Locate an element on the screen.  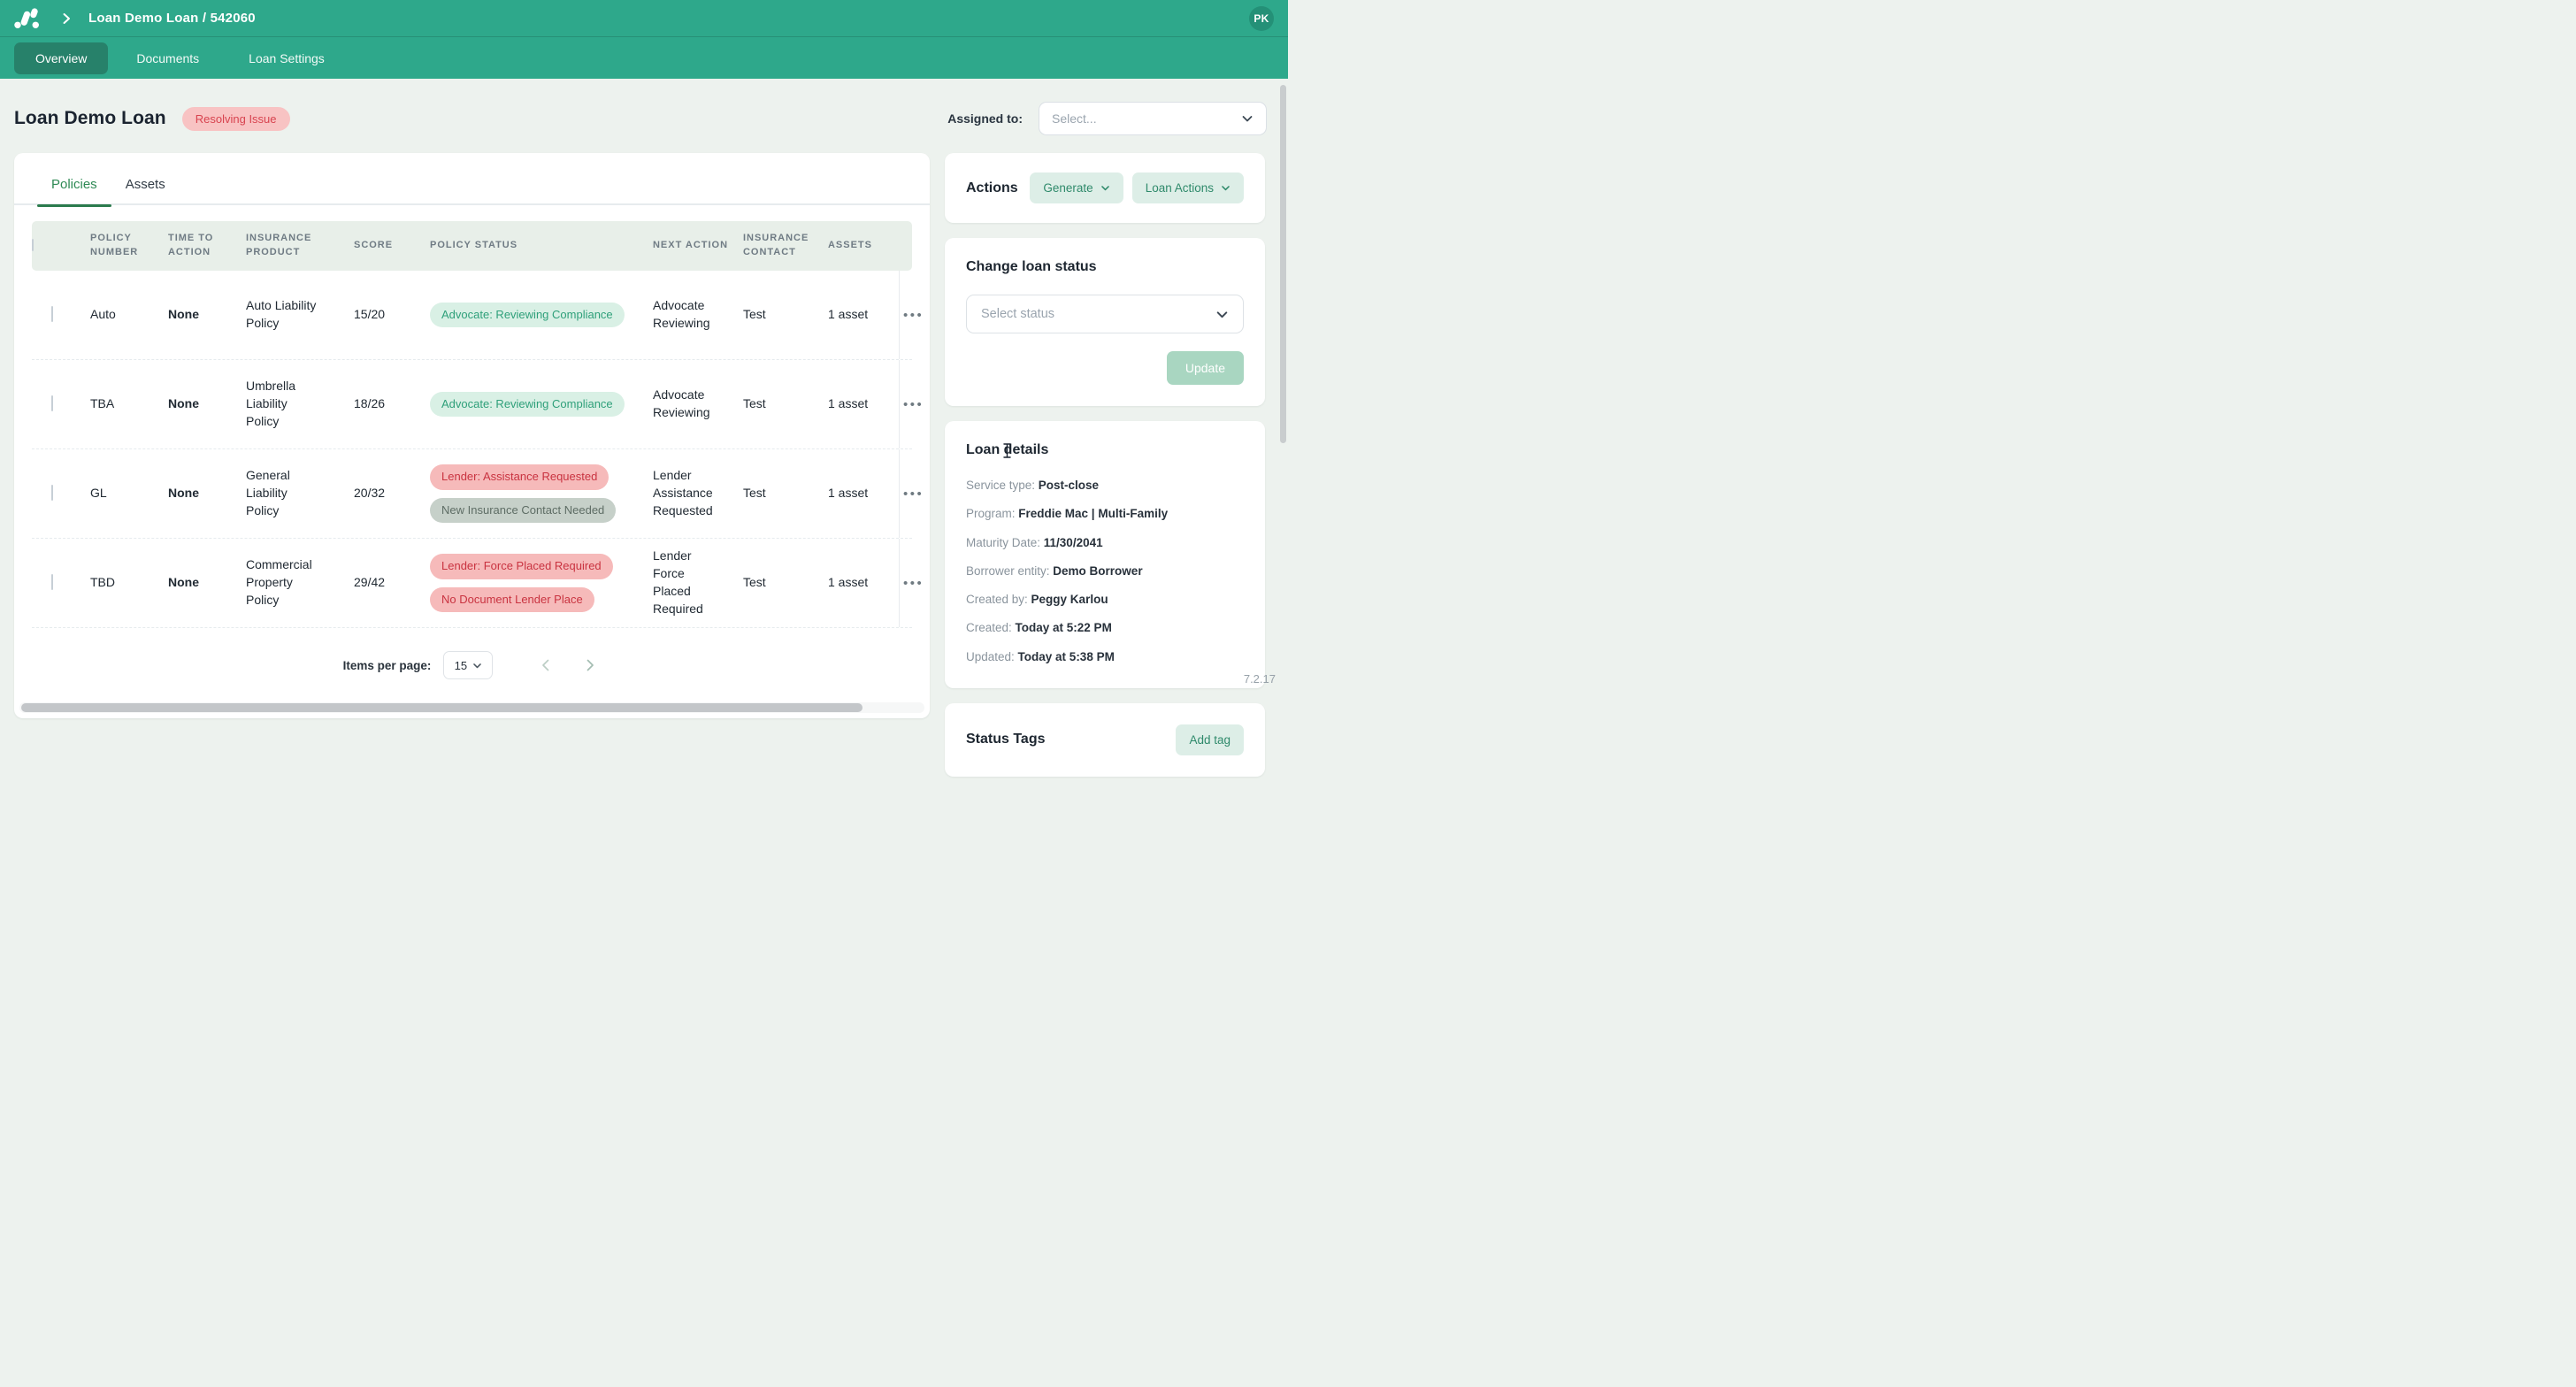
detail-maturity-date: Maturity Date: 11/30/2041 is located at coordinates (1034, 542).